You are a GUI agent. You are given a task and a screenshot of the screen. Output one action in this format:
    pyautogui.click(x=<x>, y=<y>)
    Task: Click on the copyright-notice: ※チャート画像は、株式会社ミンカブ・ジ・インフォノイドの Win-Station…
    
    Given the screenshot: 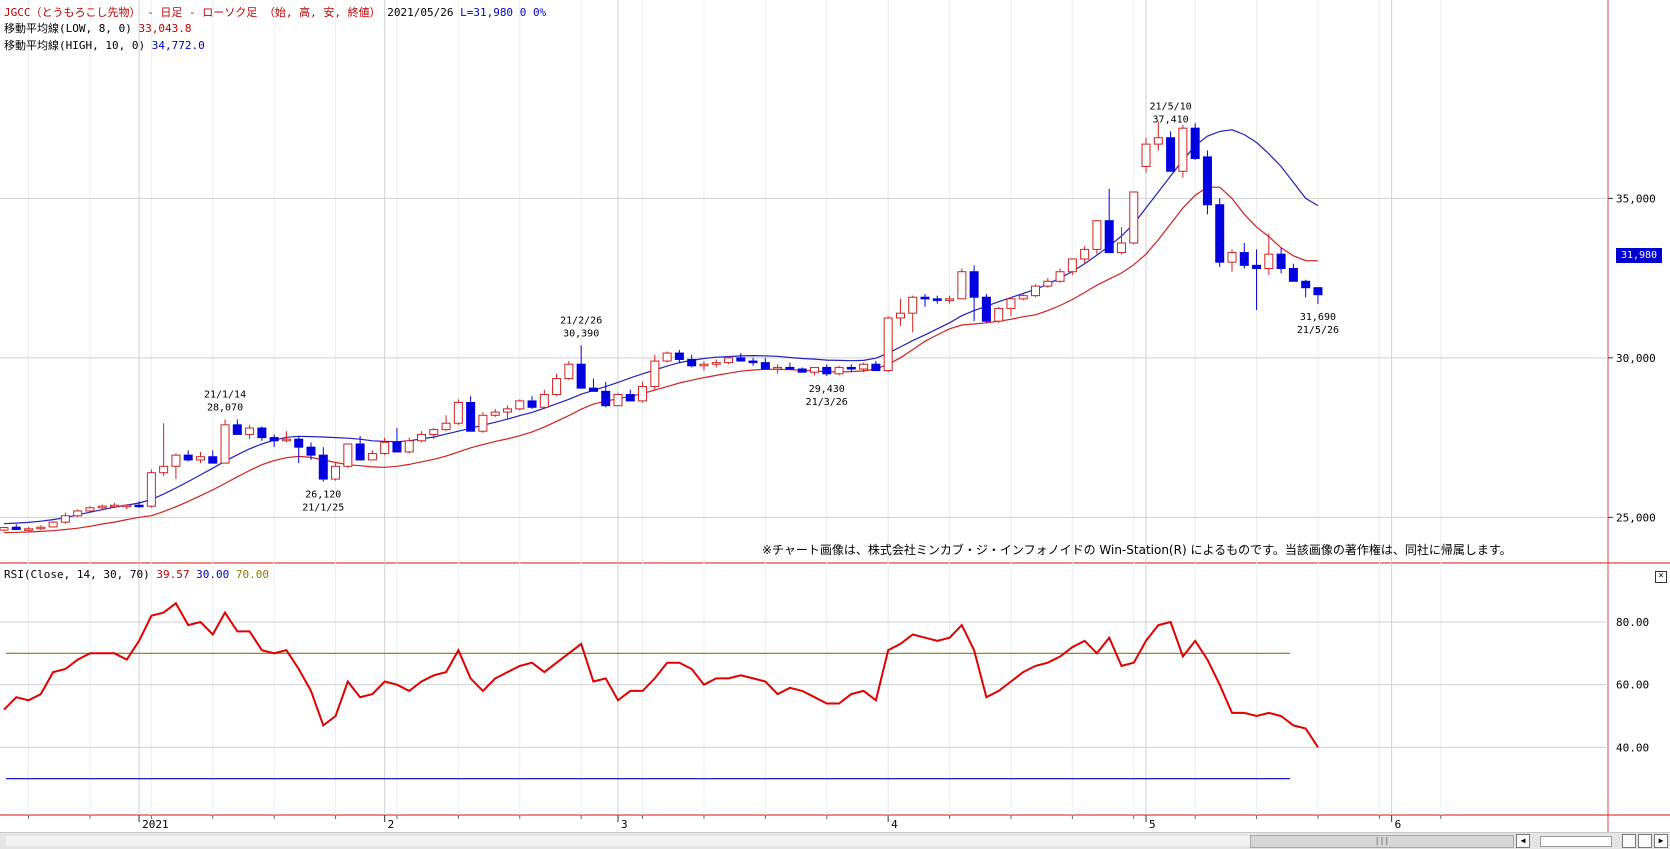 What is the action you would take?
    pyautogui.click(x=1137, y=550)
    